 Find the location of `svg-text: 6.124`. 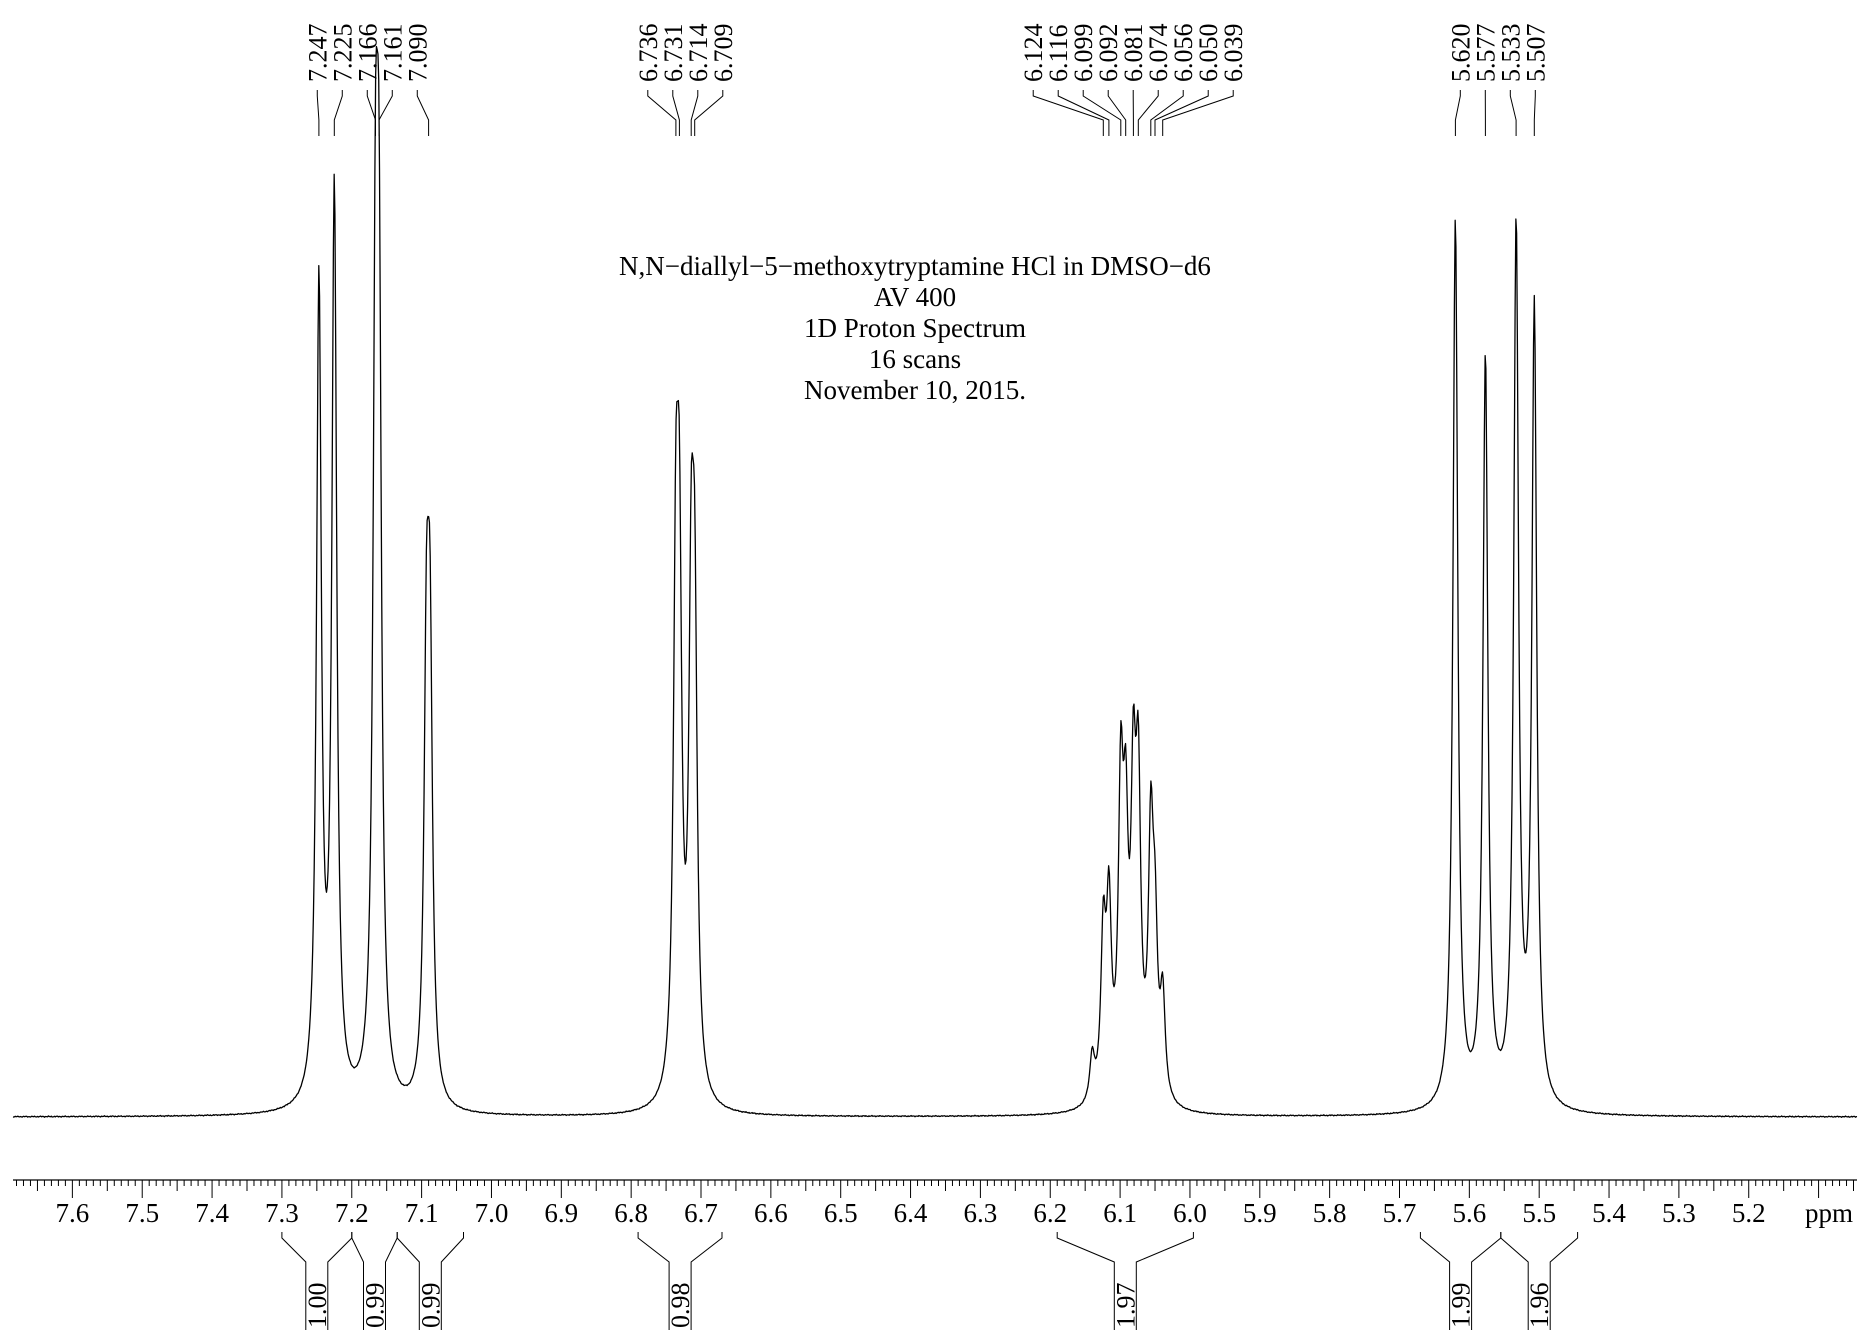

svg-text: 6.124 is located at coordinates (1033, 53).